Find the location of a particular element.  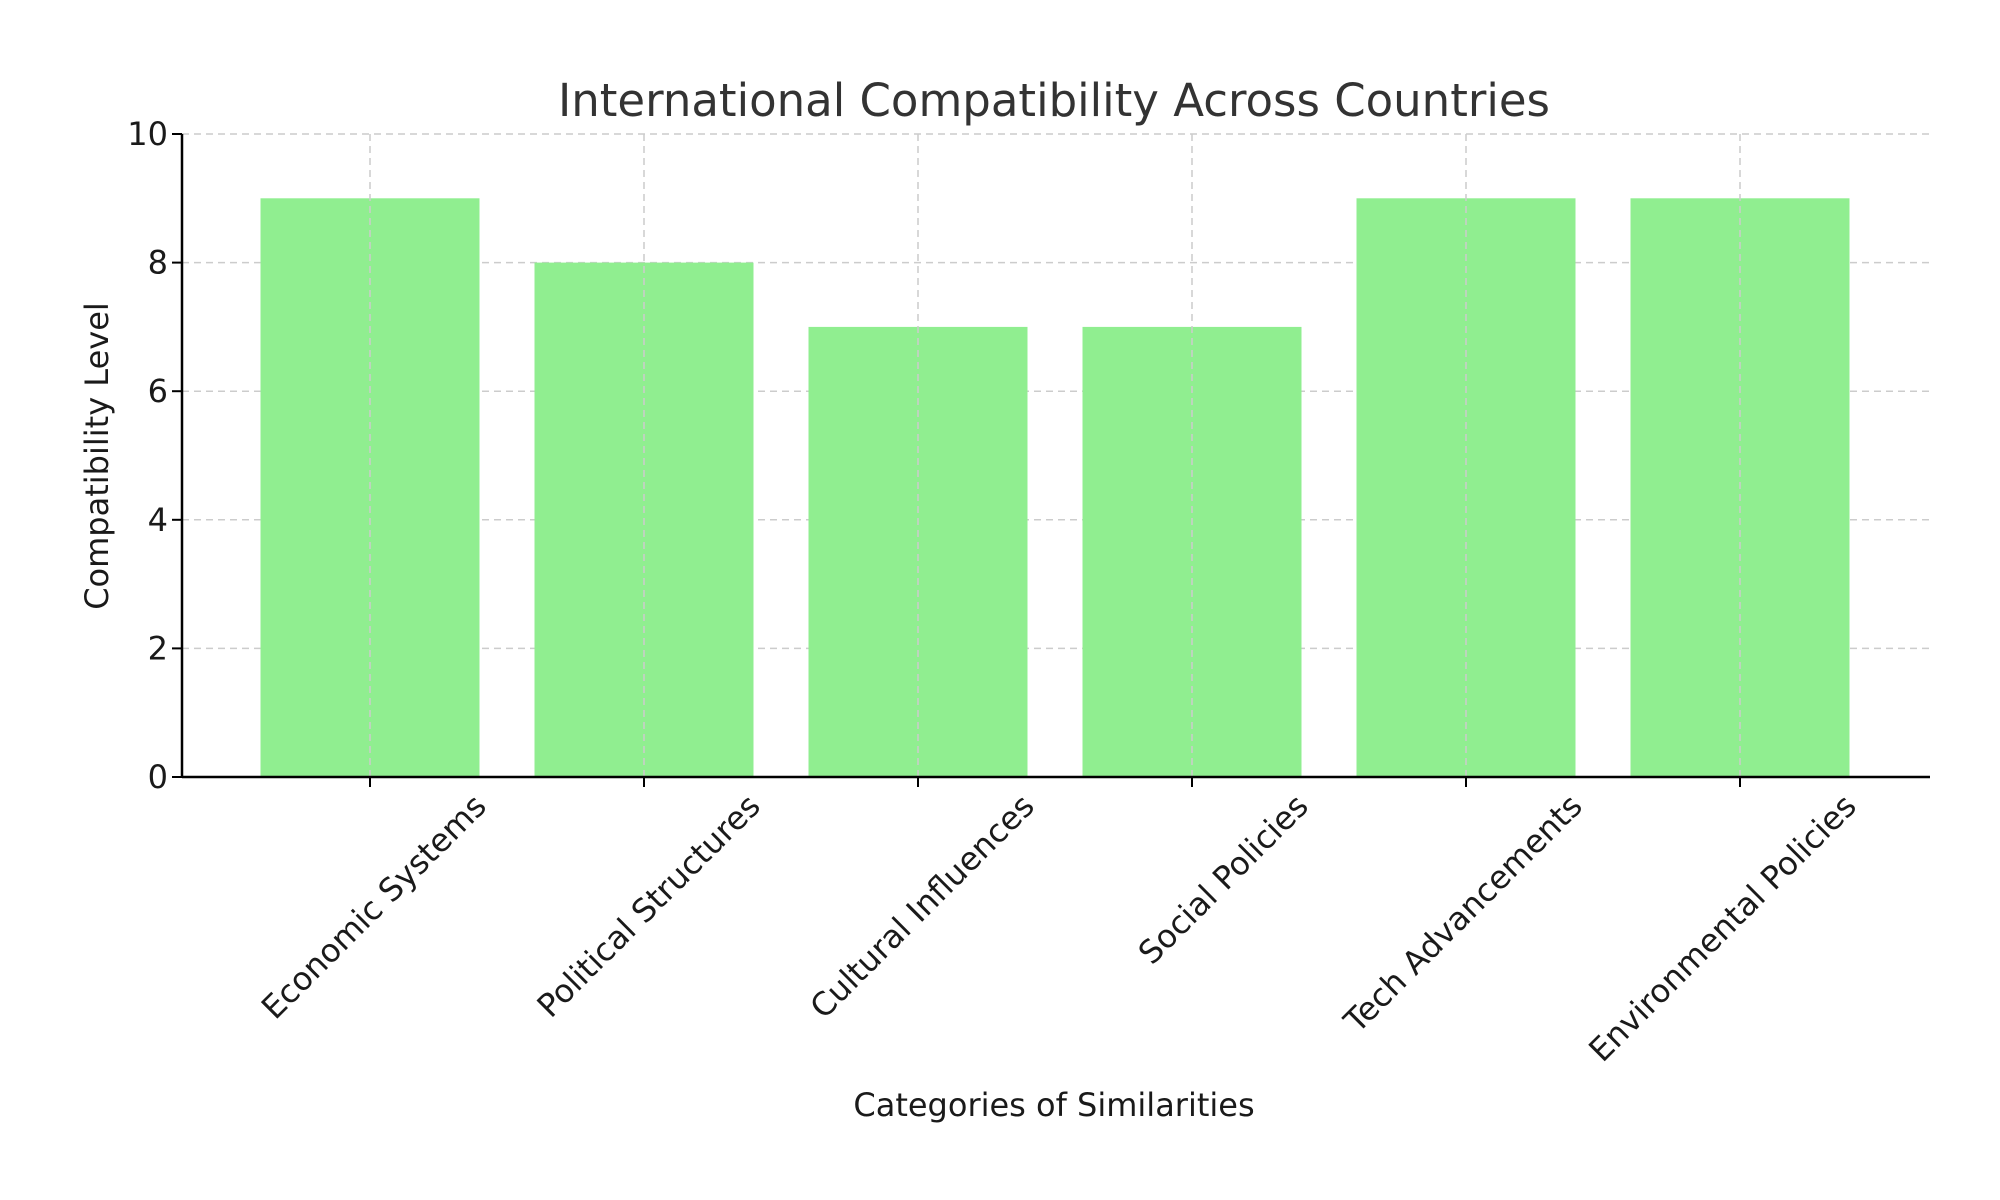

y-tick-label: 10 is located at coordinates (147, 134).